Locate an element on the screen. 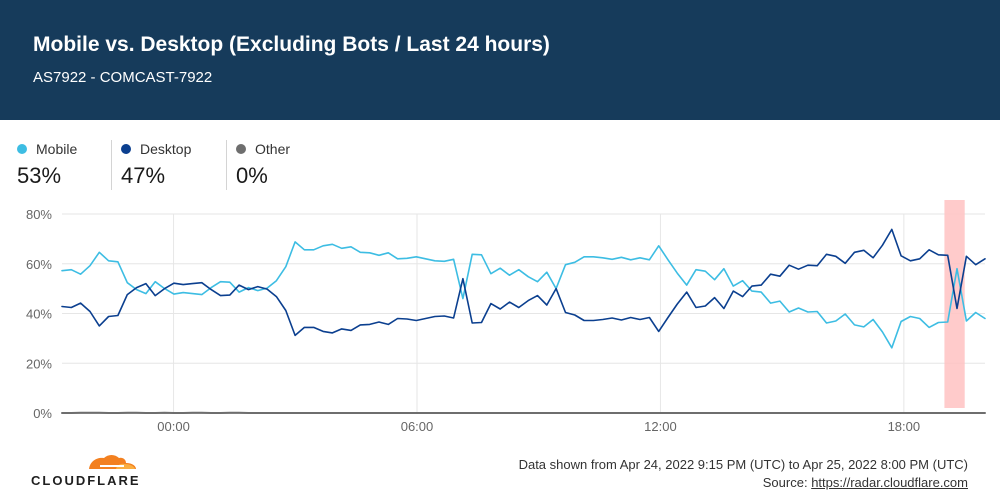  legend-label-other: Other is located at coordinates (273, 149).